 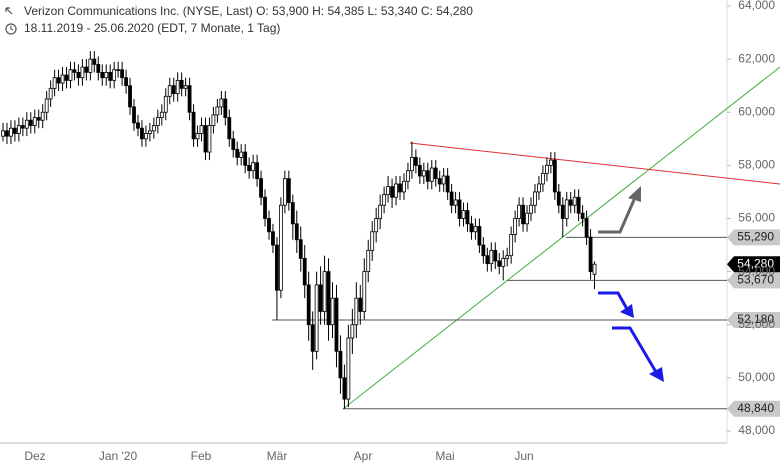 I want to click on y-tick-label: 58,000, so click(x=756, y=165).